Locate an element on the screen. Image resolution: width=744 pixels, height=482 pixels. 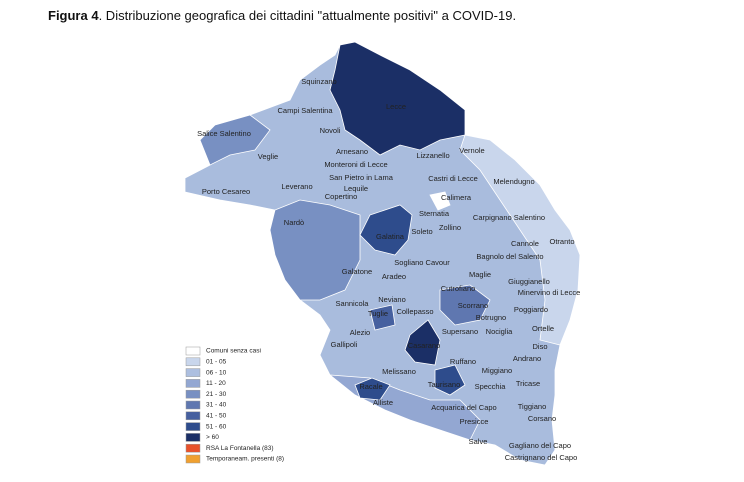
place-label: Miggiano is located at coordinates (497, 370).